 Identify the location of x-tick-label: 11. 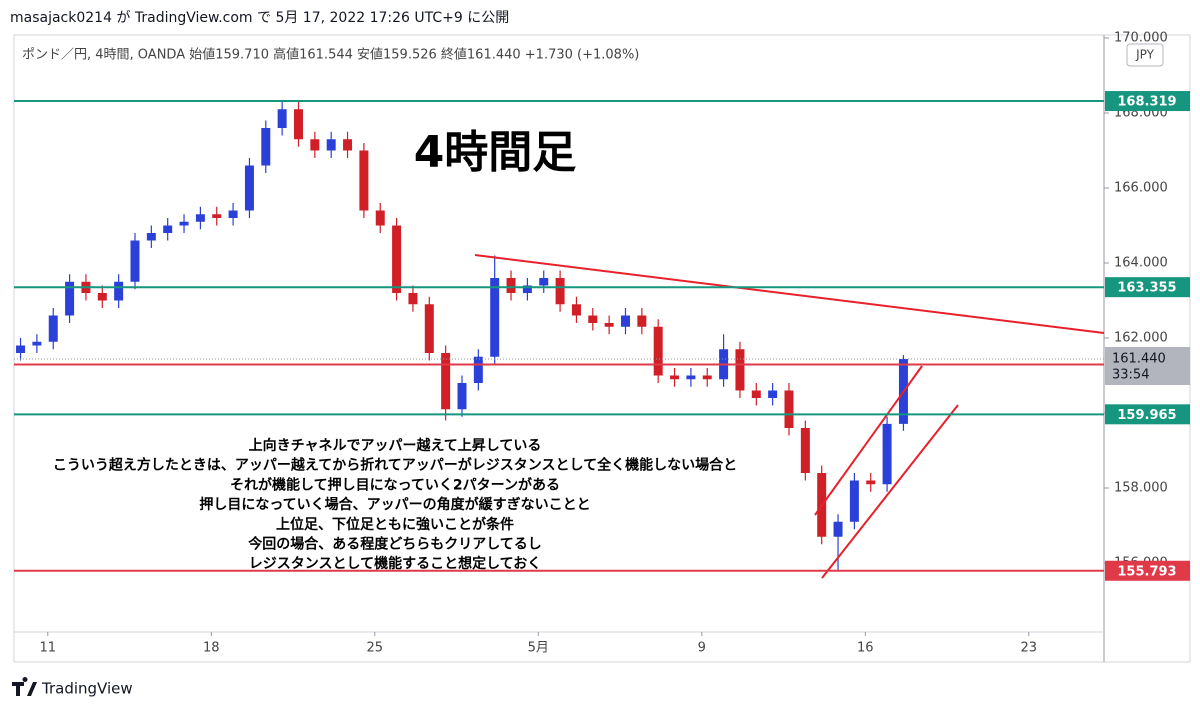
(48, 648).